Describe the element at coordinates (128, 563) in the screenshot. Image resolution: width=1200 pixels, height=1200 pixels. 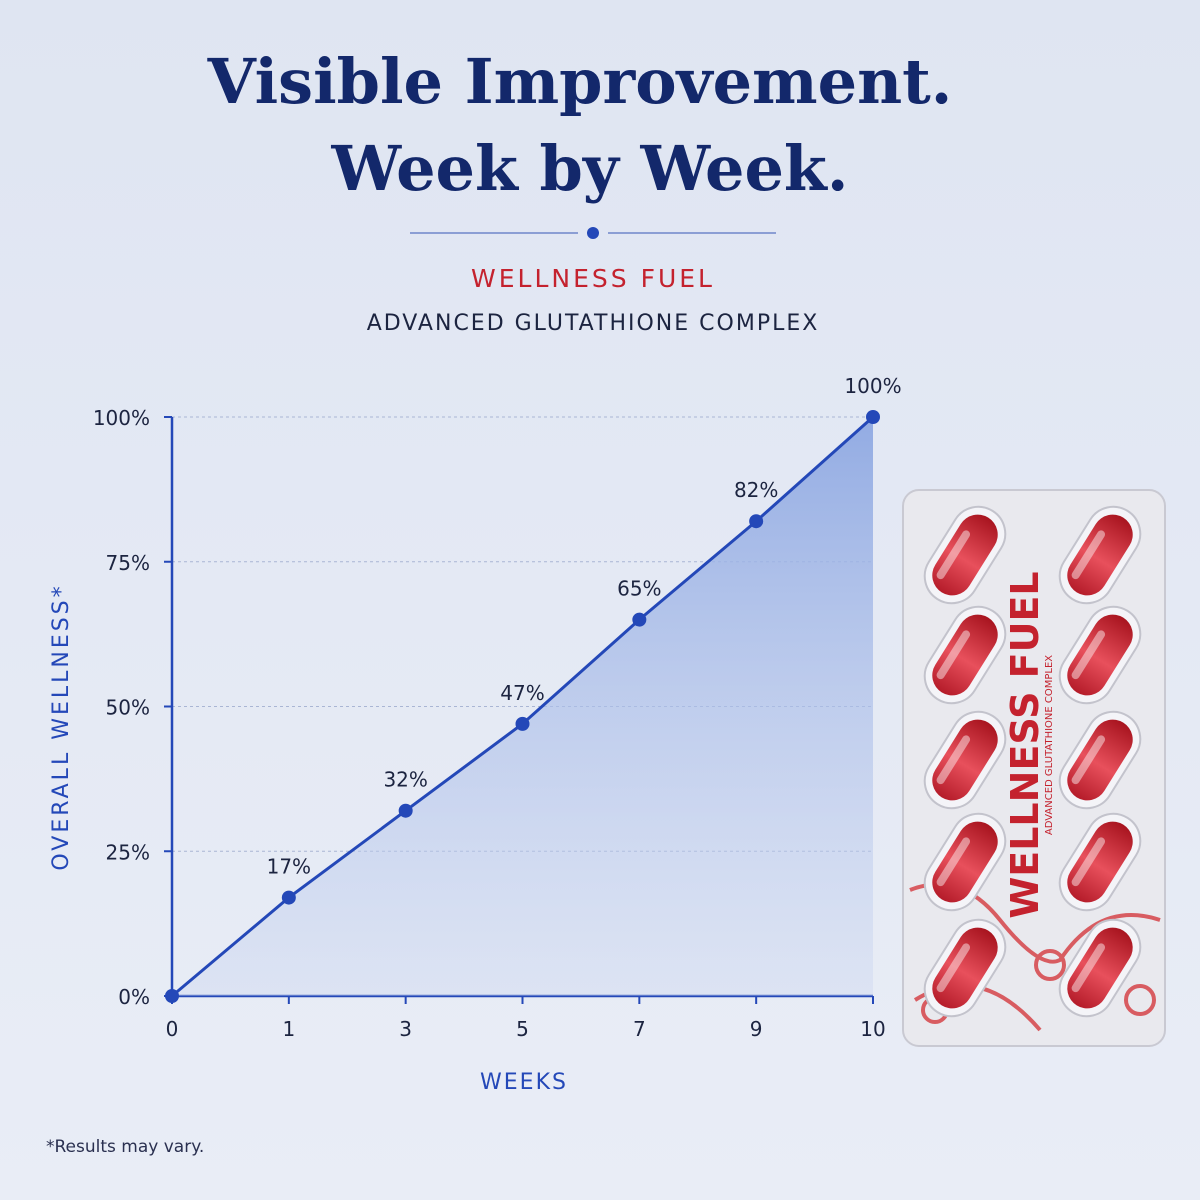
I see `y-tick-label: 75%` at that location.